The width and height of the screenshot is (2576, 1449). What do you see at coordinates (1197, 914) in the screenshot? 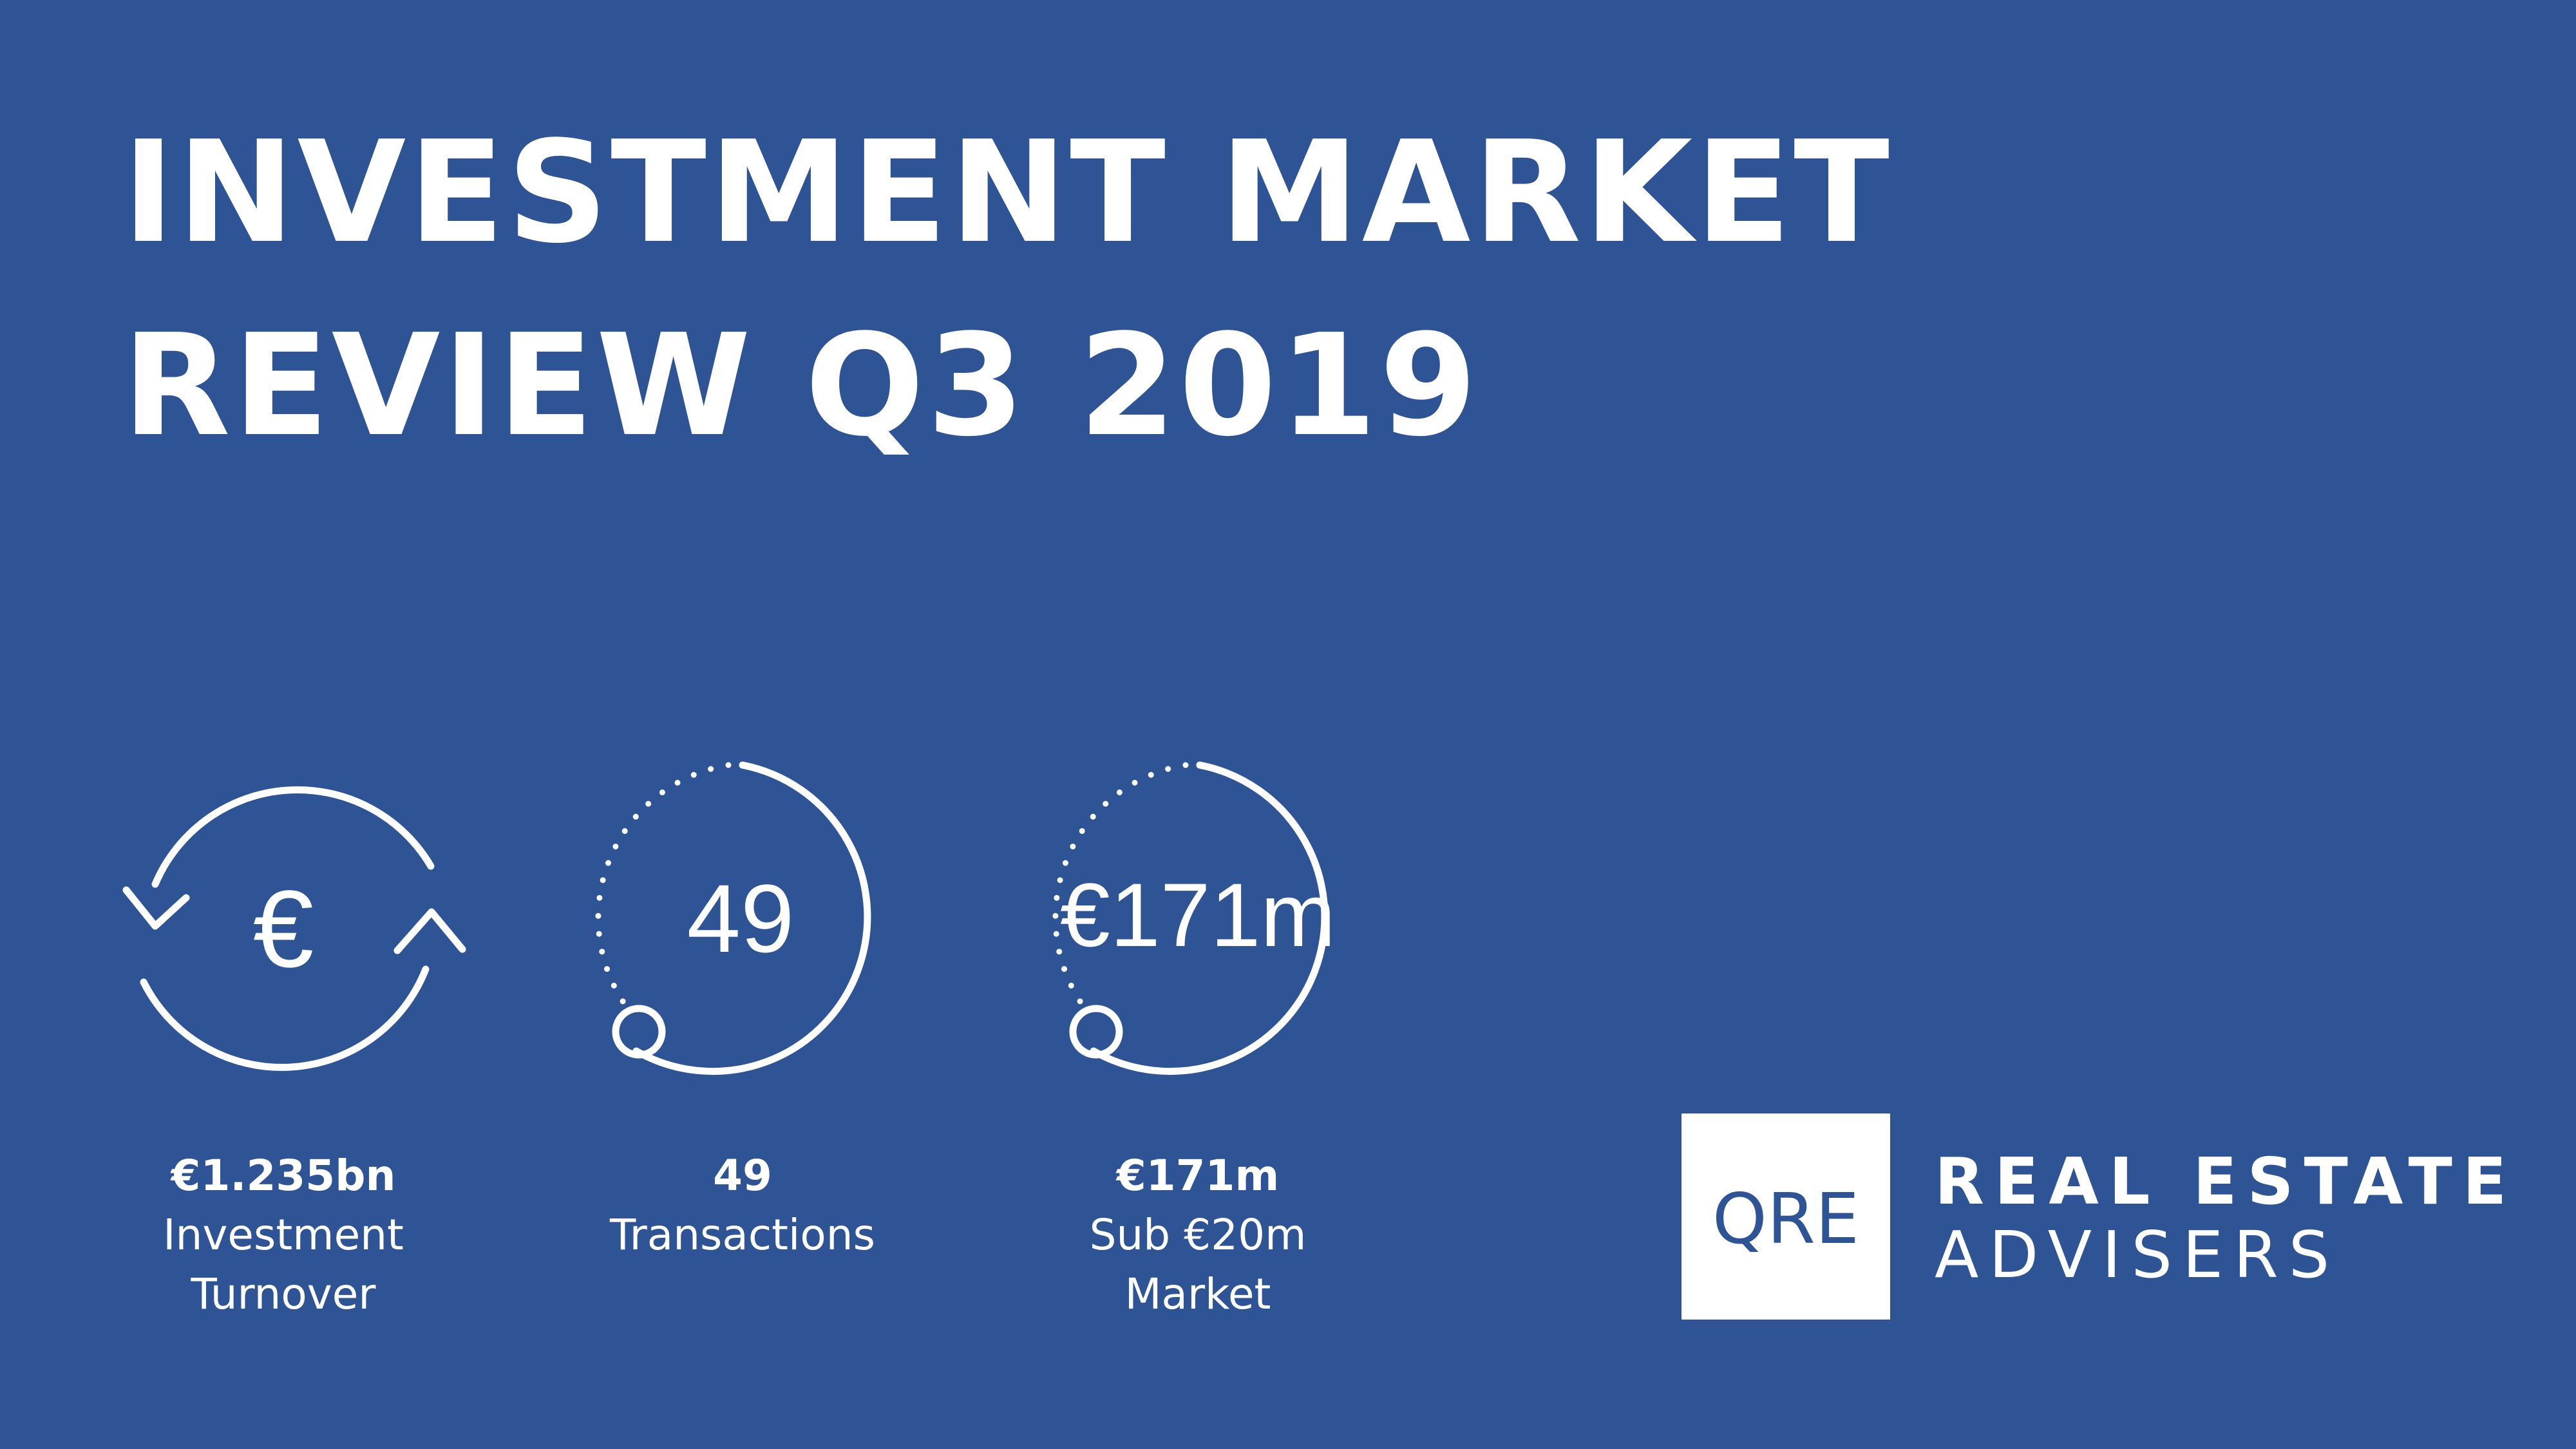
I see `stat-3-icon-text: €171m` at bounding box center [1197, 914].